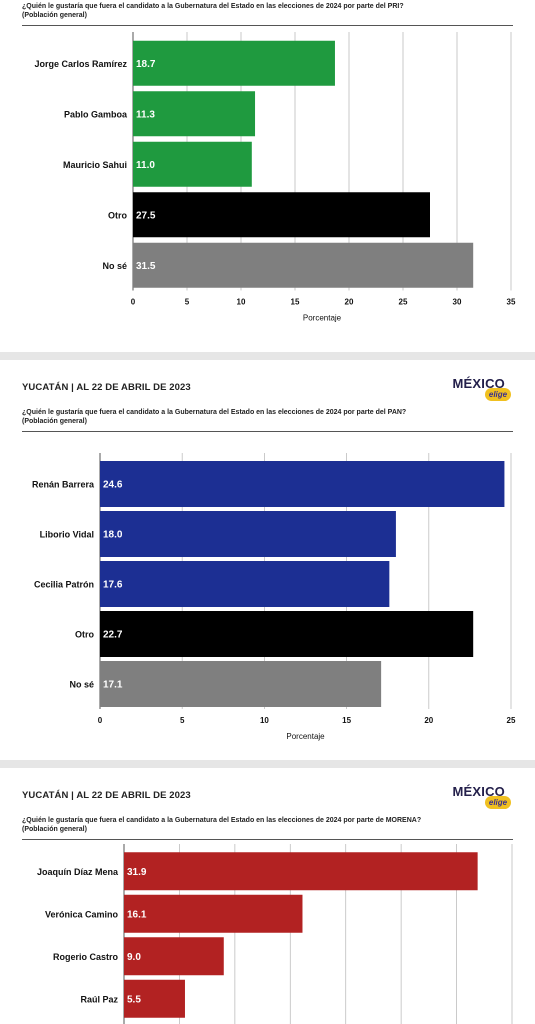  What do you see at coordinates (64, 585) in the screenshot?
I see `category-label: Cecilia Patrón` at bounding box center [64, 585].